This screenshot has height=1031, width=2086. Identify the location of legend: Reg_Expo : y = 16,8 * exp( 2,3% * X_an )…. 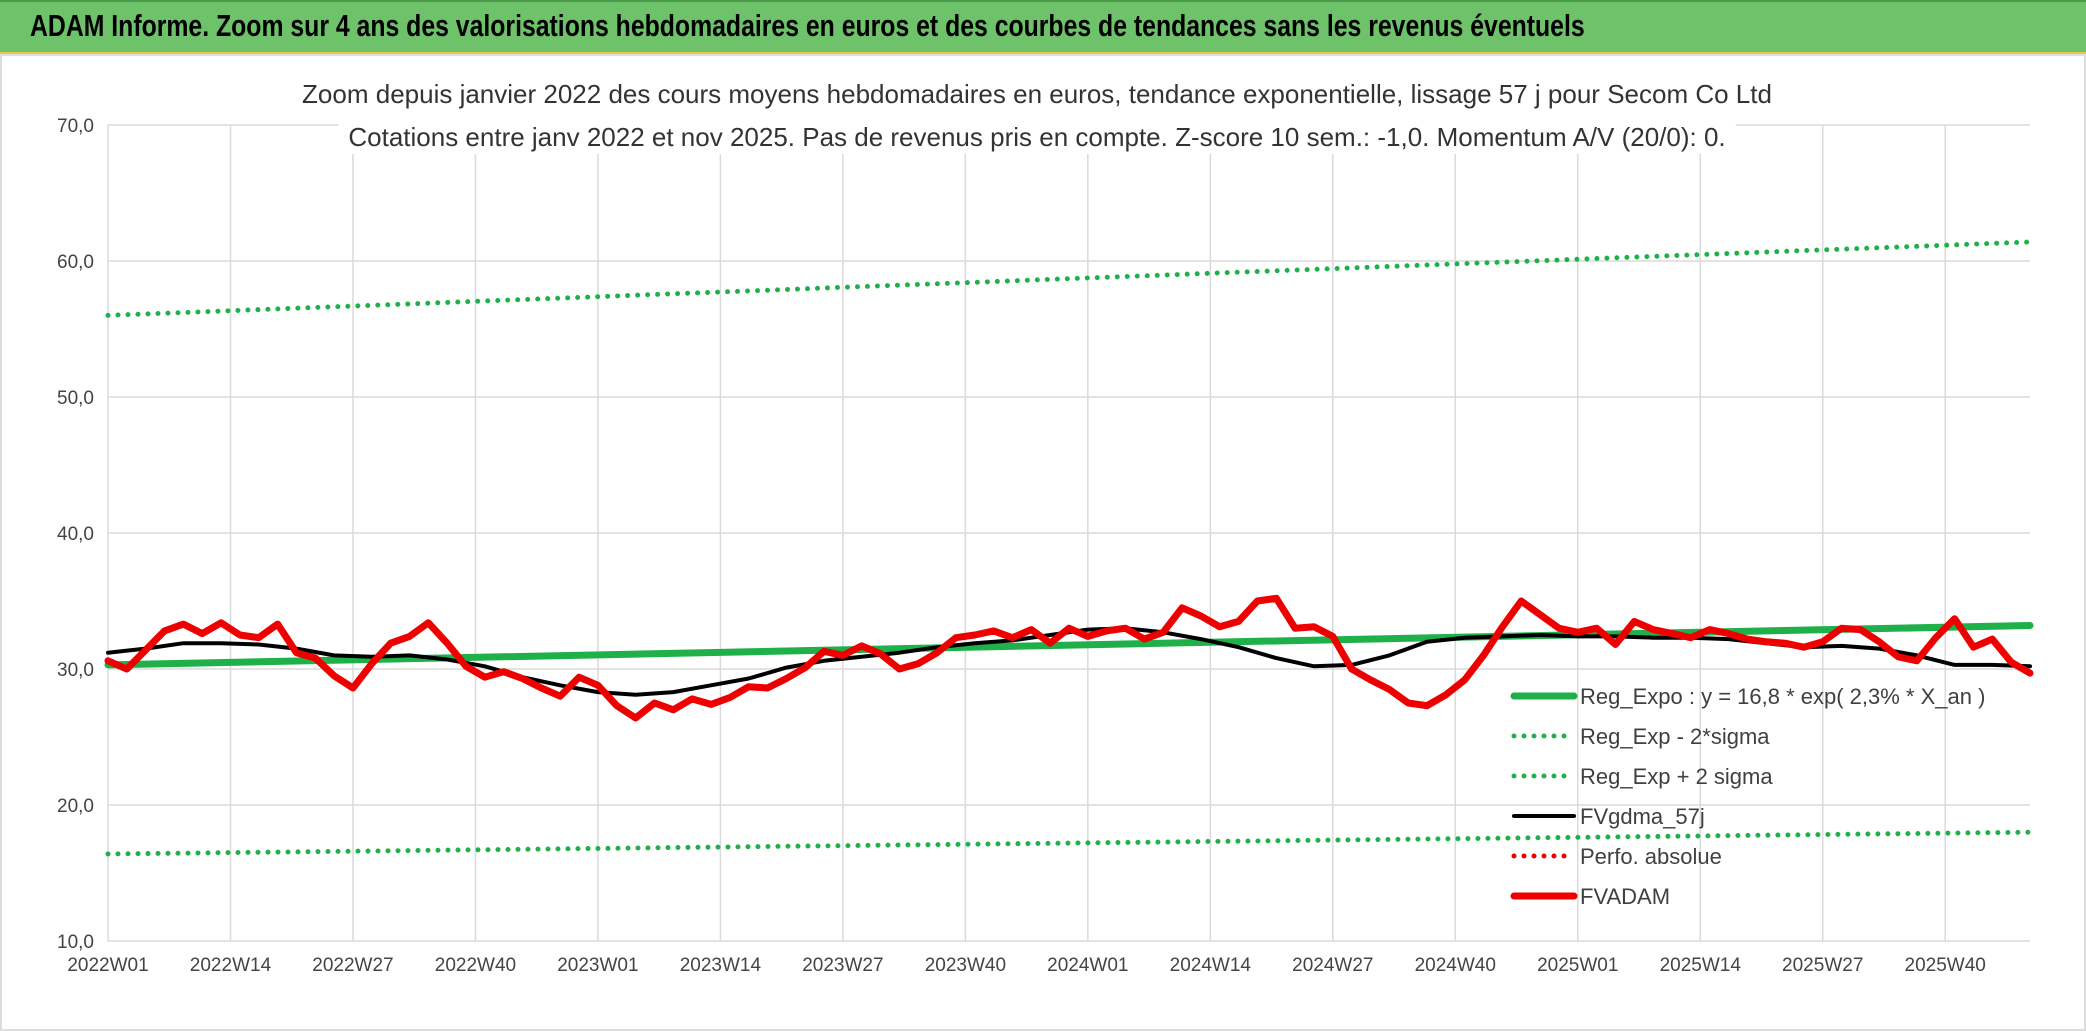
(1747, 796).